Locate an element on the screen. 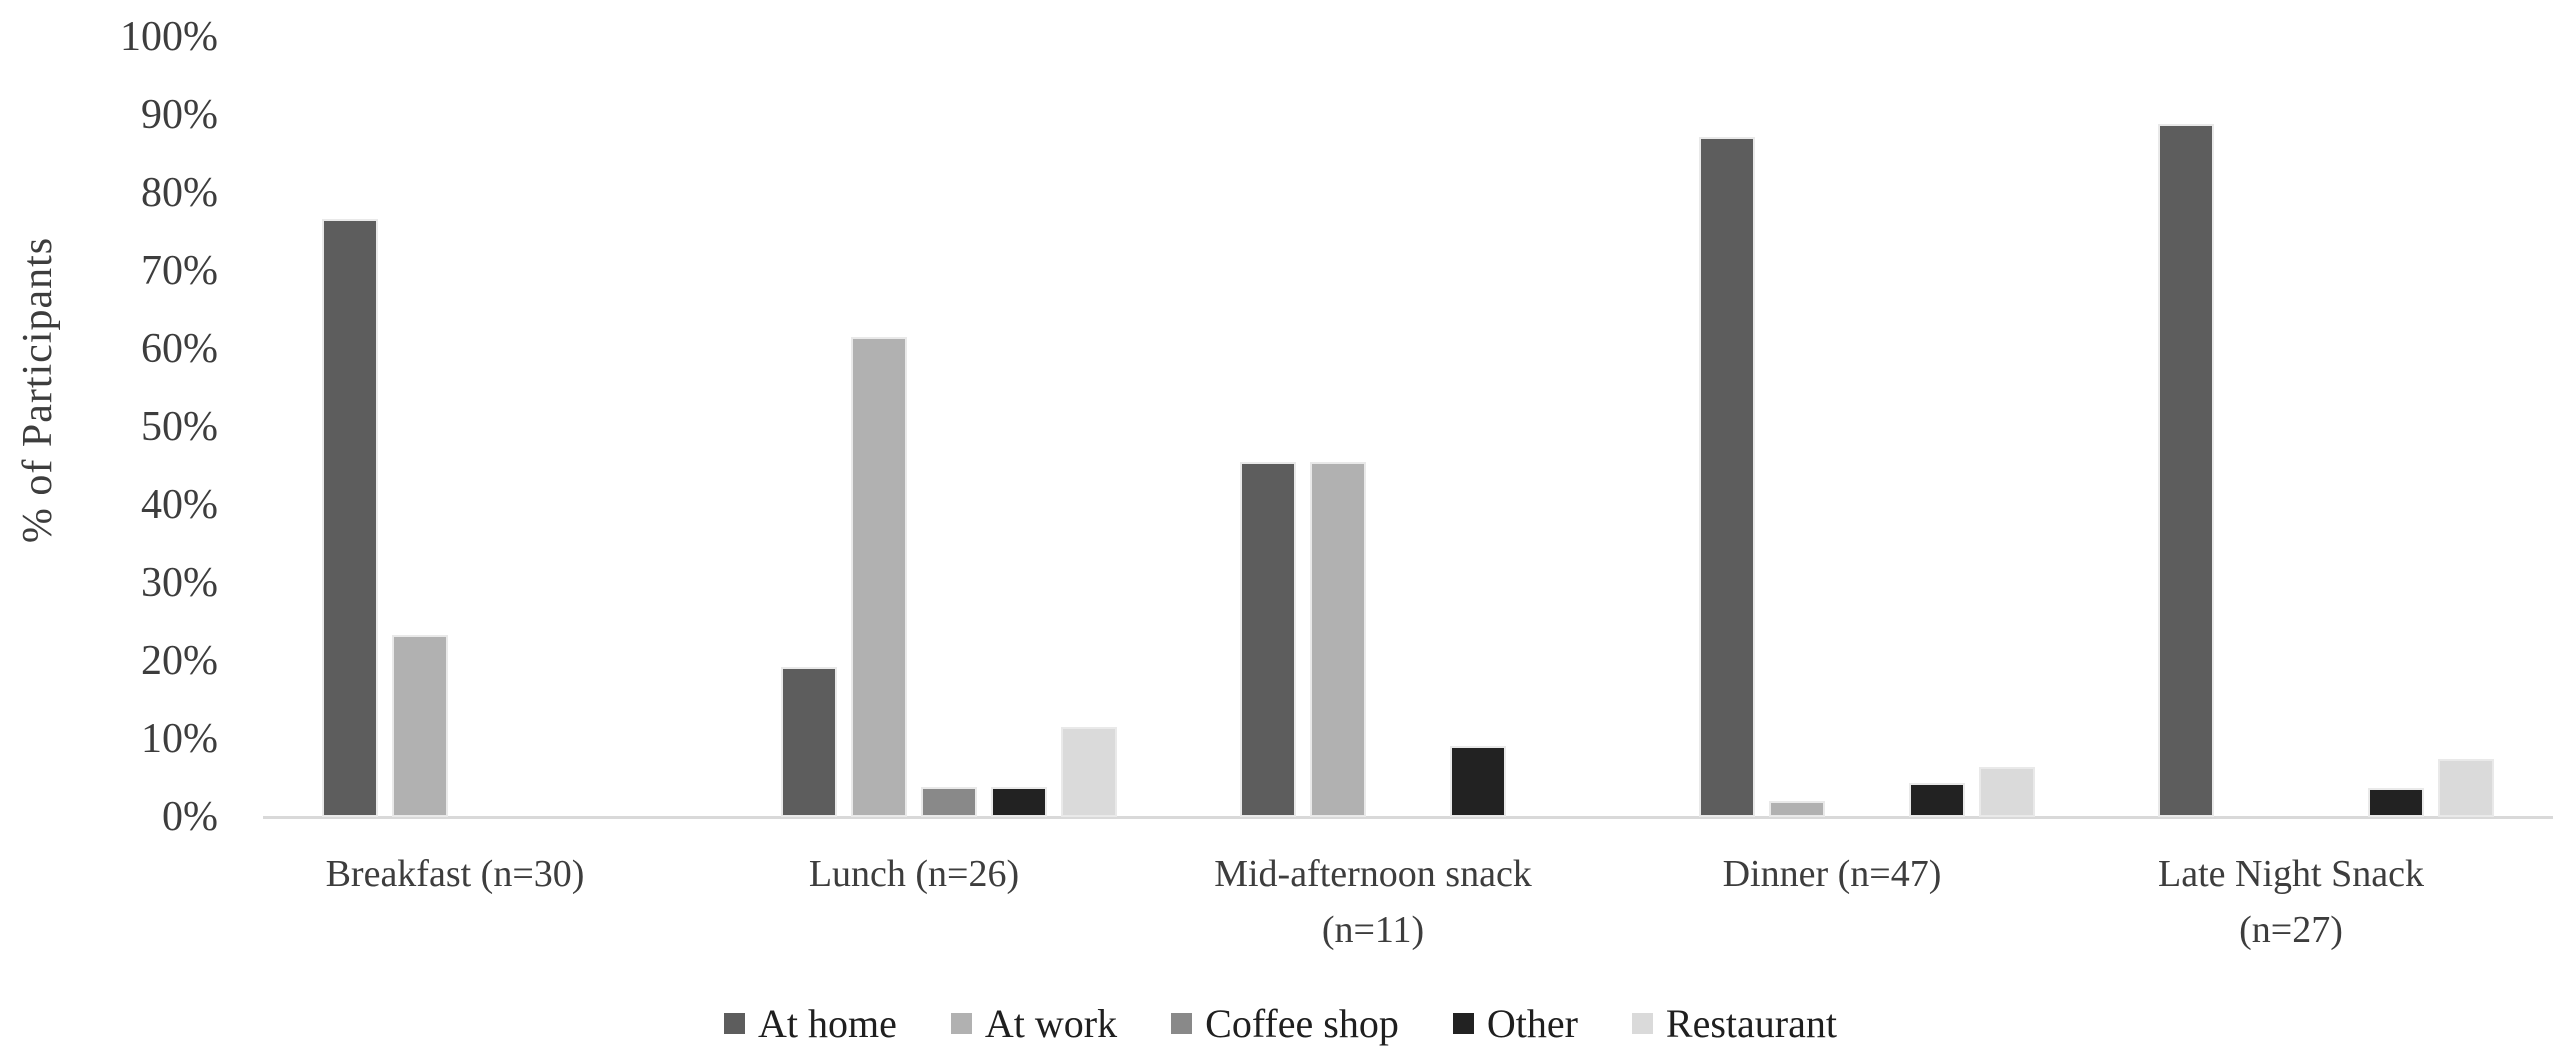 The image size is (2561, 1063). legend-item-restaurant: Restaurant is located at coordinates (1734, 1023).